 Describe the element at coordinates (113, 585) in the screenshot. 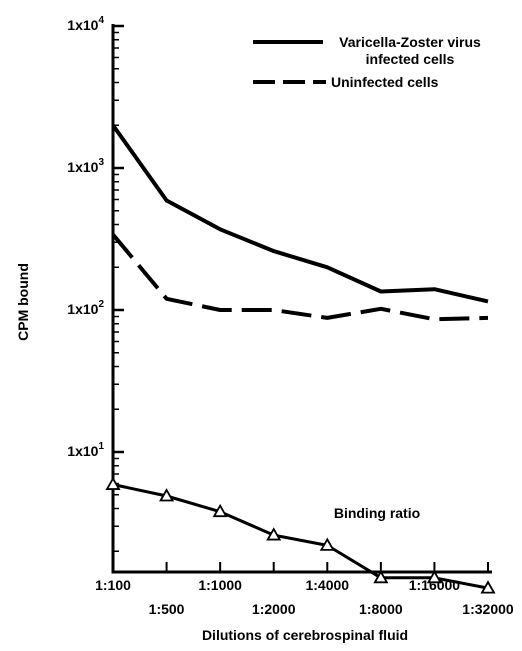

I see `x-tick-label: 1:100` at that location.